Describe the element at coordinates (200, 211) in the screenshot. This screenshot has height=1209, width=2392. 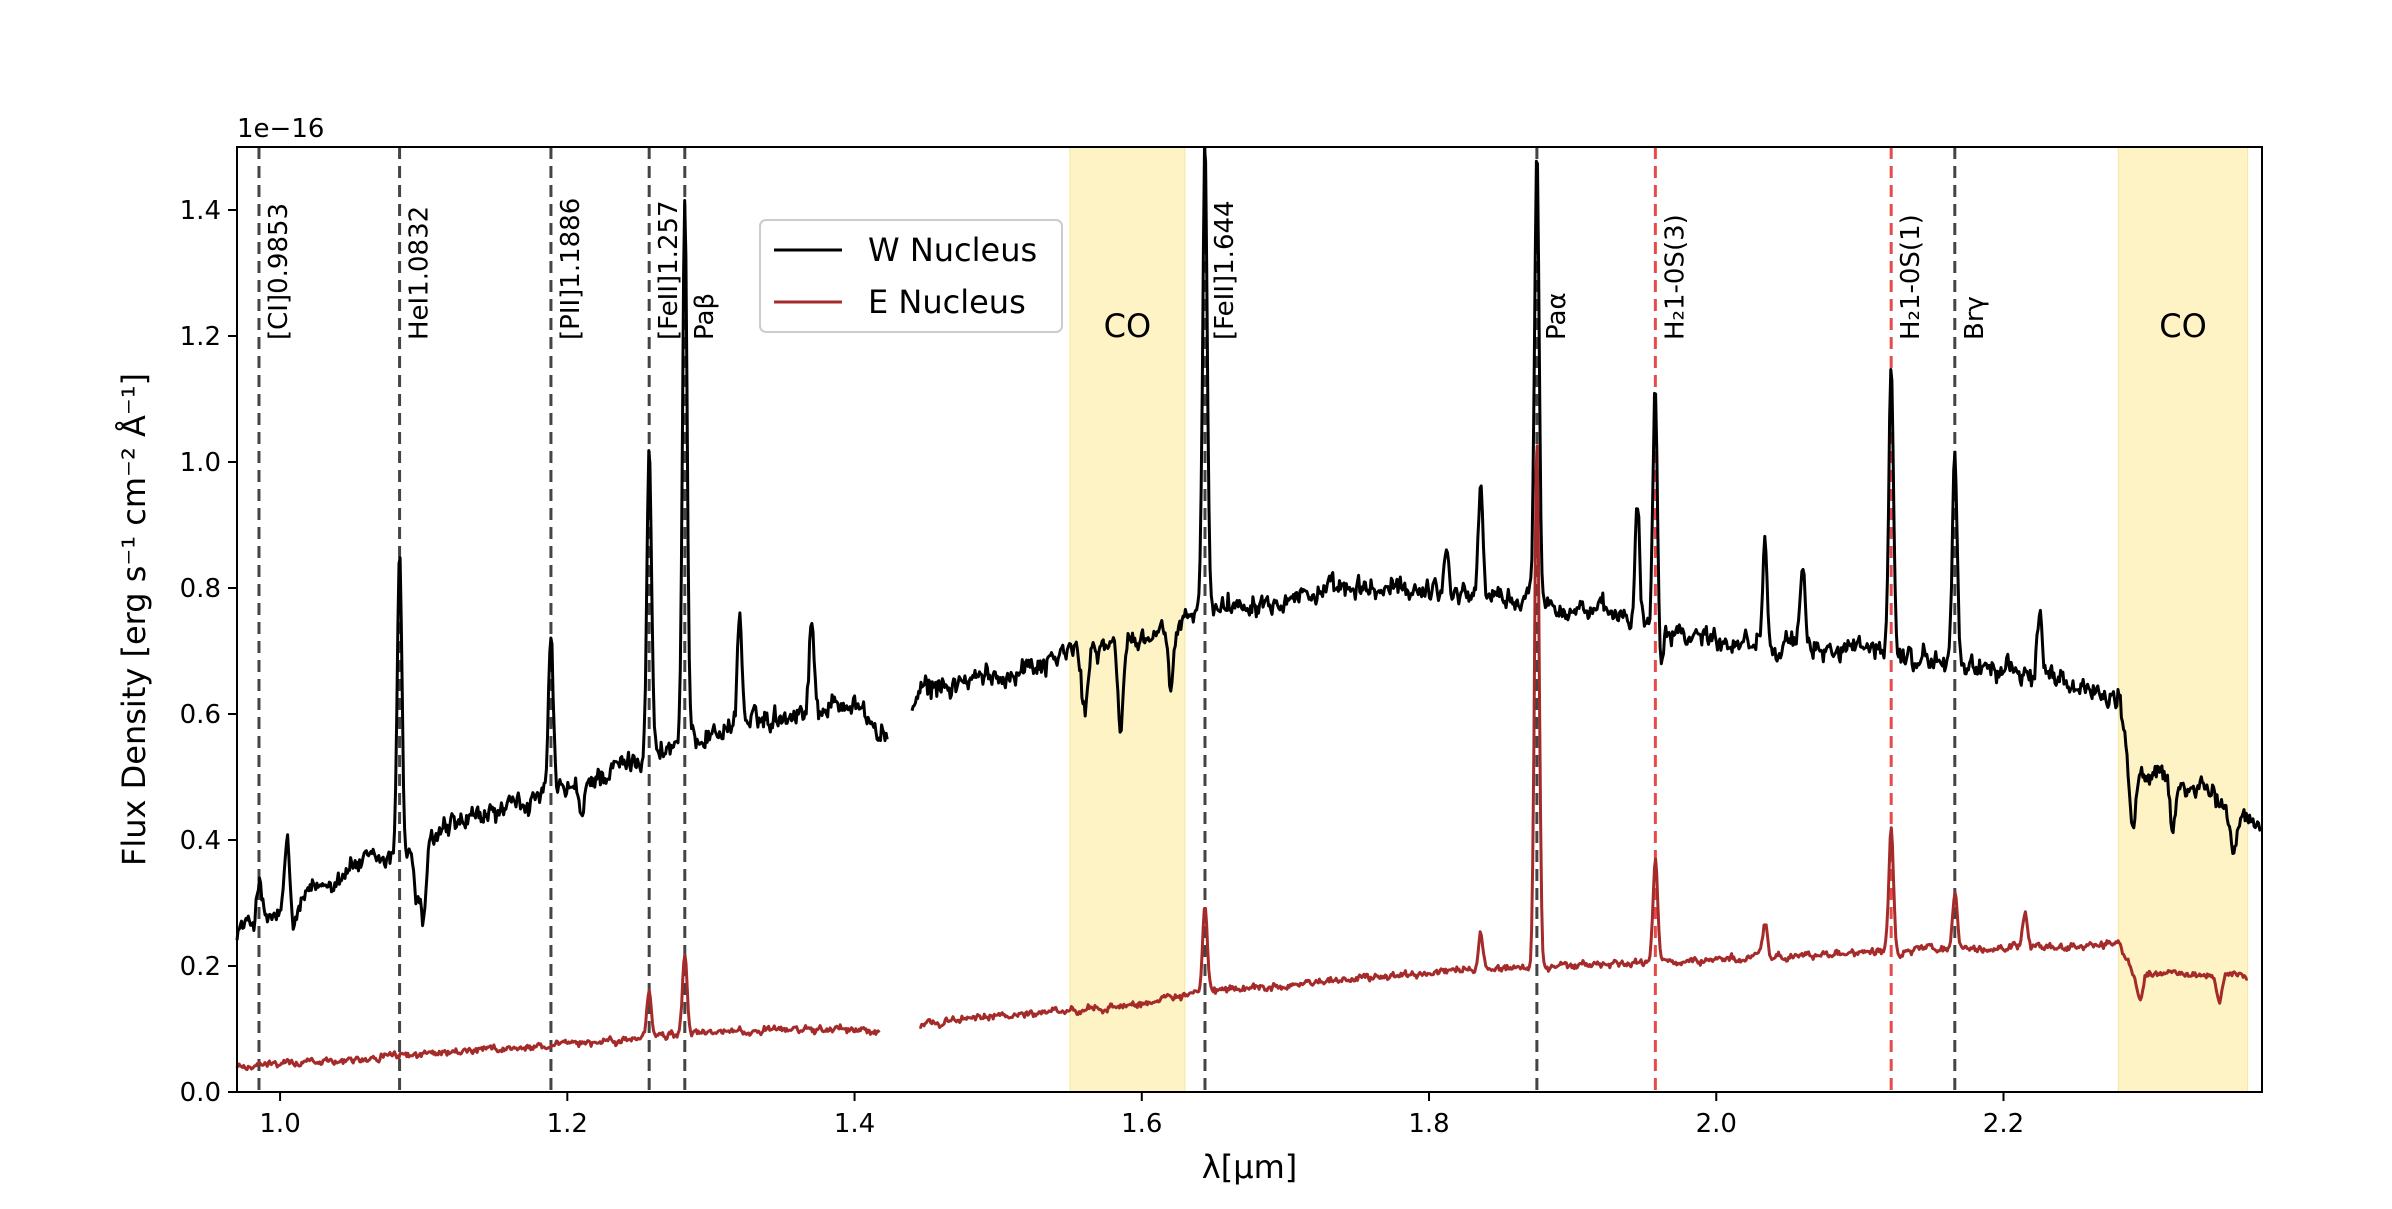
I see `y-tick-label-7: 1.4` at that location.